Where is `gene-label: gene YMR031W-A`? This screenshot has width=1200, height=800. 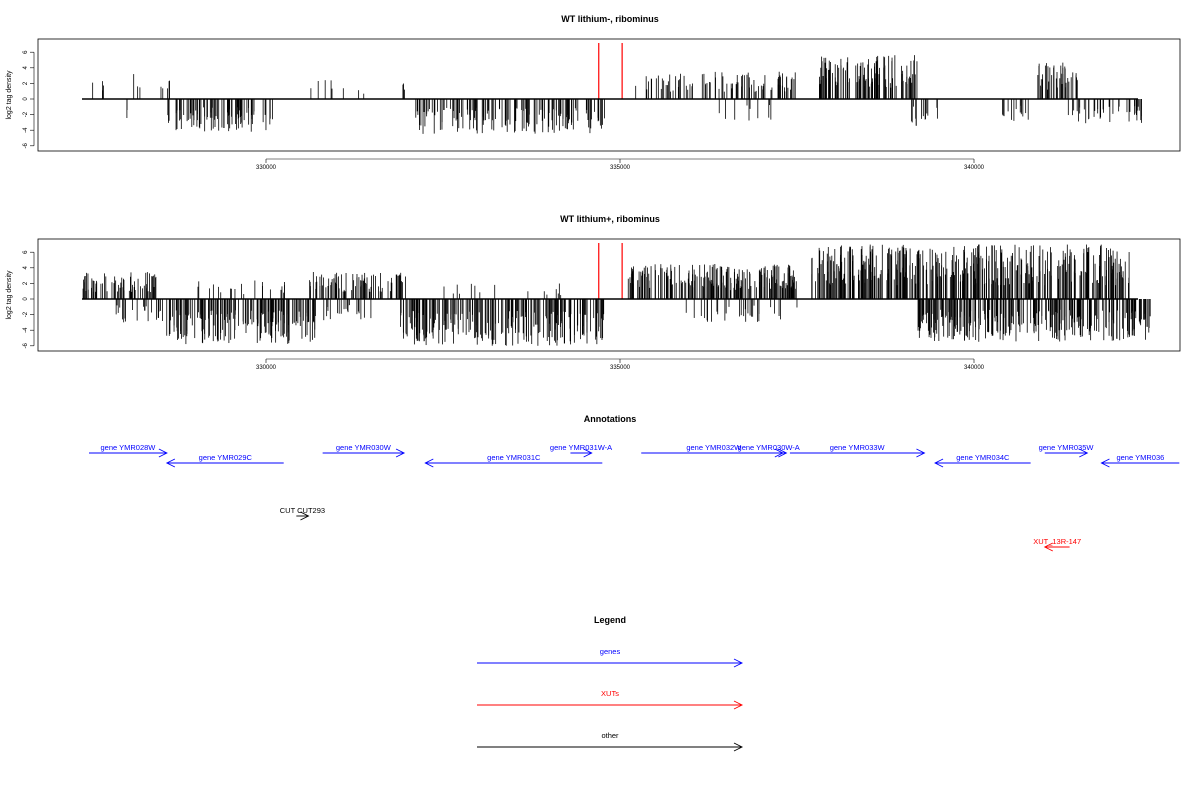
gene-label: gene YMR031W-A is located at coordinates (581, 447).